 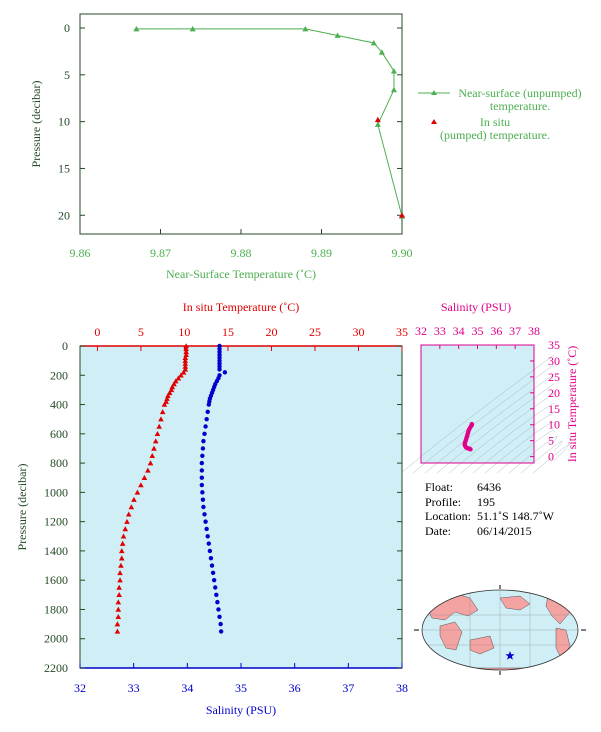 What do you see at coordinates (377, 119) in the screenshot?
I see `data-point-in-situ` at bounding box center [377, 119].